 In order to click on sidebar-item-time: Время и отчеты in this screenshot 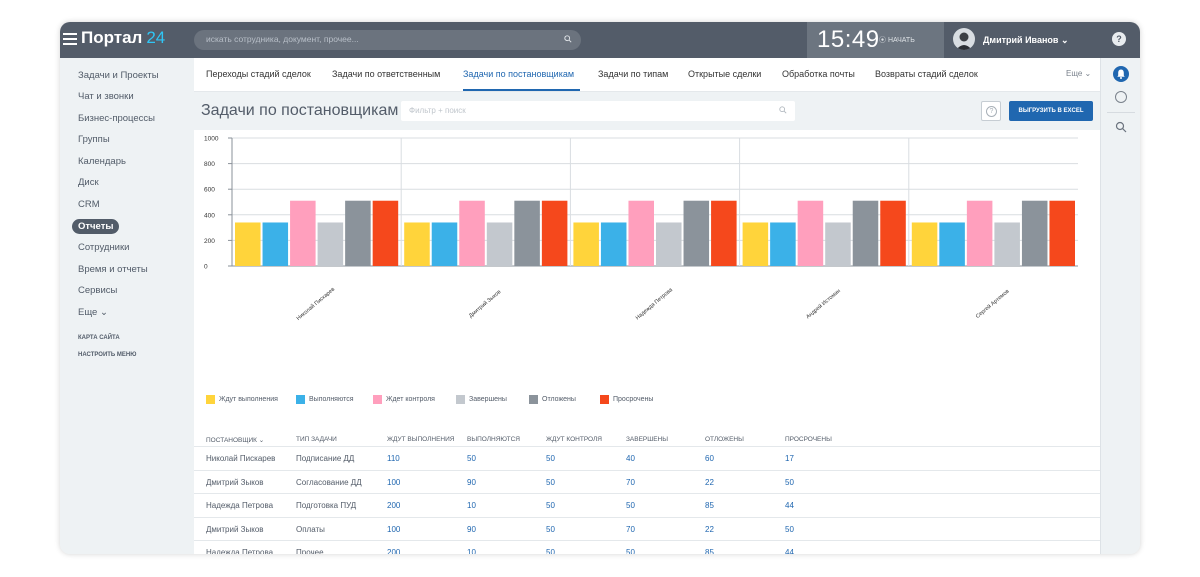, I will do `click(113, 269)`.